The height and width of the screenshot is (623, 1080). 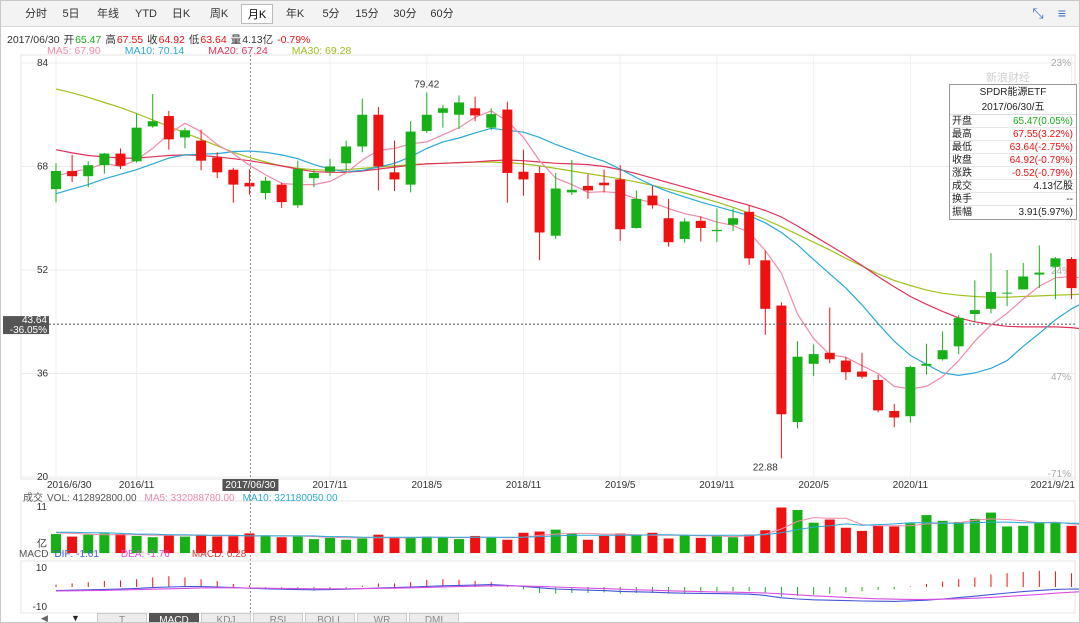 I want to click on info-high: 67.55, so click(x=130, y=40).